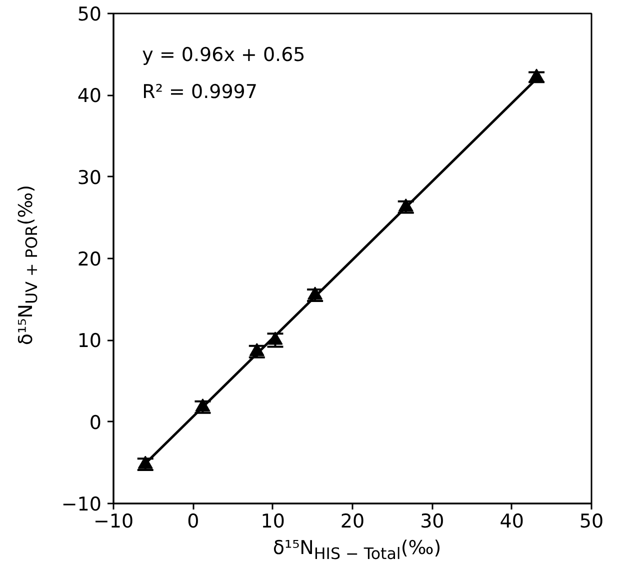  I want to click on annotation: R² = 0.9997, so click(200, 91).